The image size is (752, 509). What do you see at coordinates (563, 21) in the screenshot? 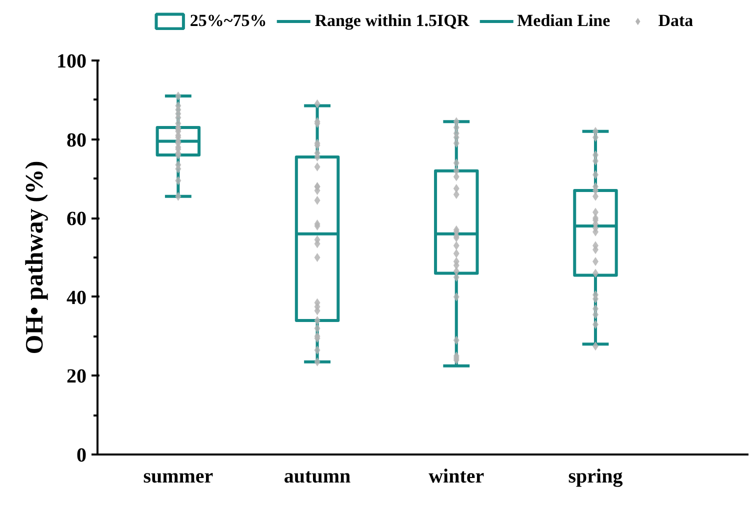
I see `text: Median Line` at bounding box center [563, 21].